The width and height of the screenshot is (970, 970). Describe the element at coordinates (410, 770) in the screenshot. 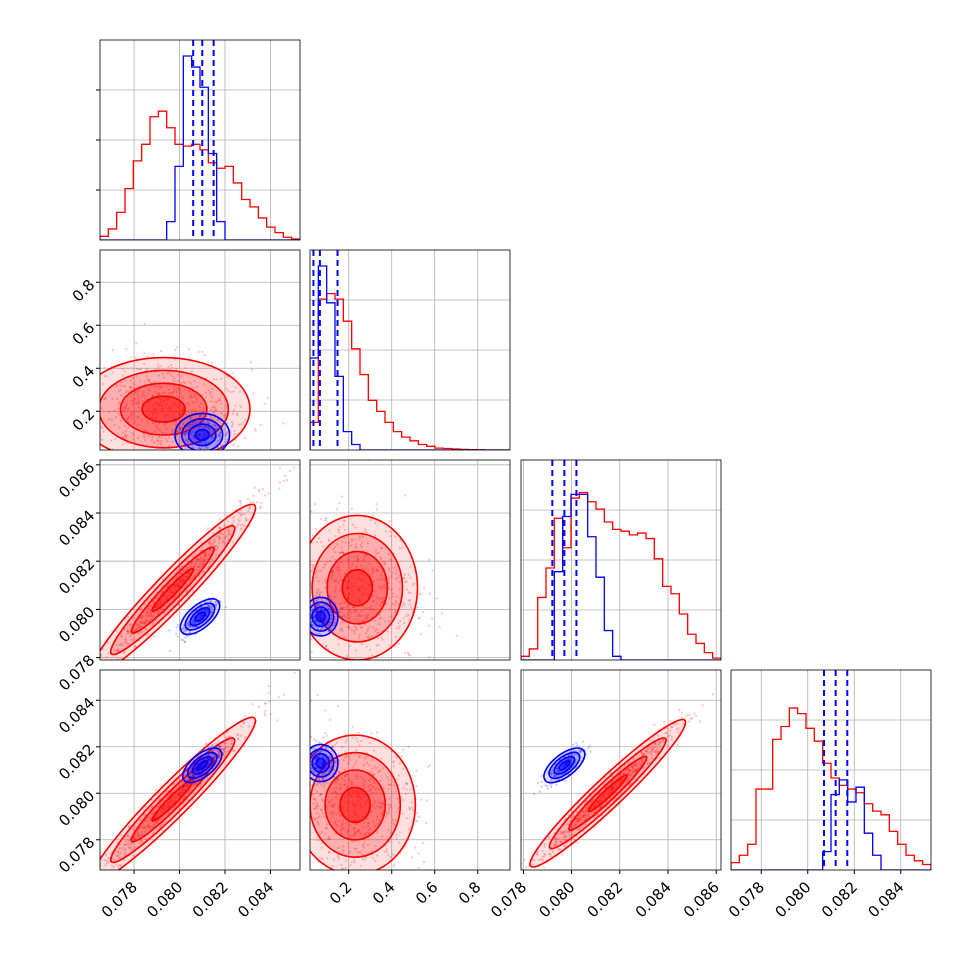

I see `panel-frame` at that location.